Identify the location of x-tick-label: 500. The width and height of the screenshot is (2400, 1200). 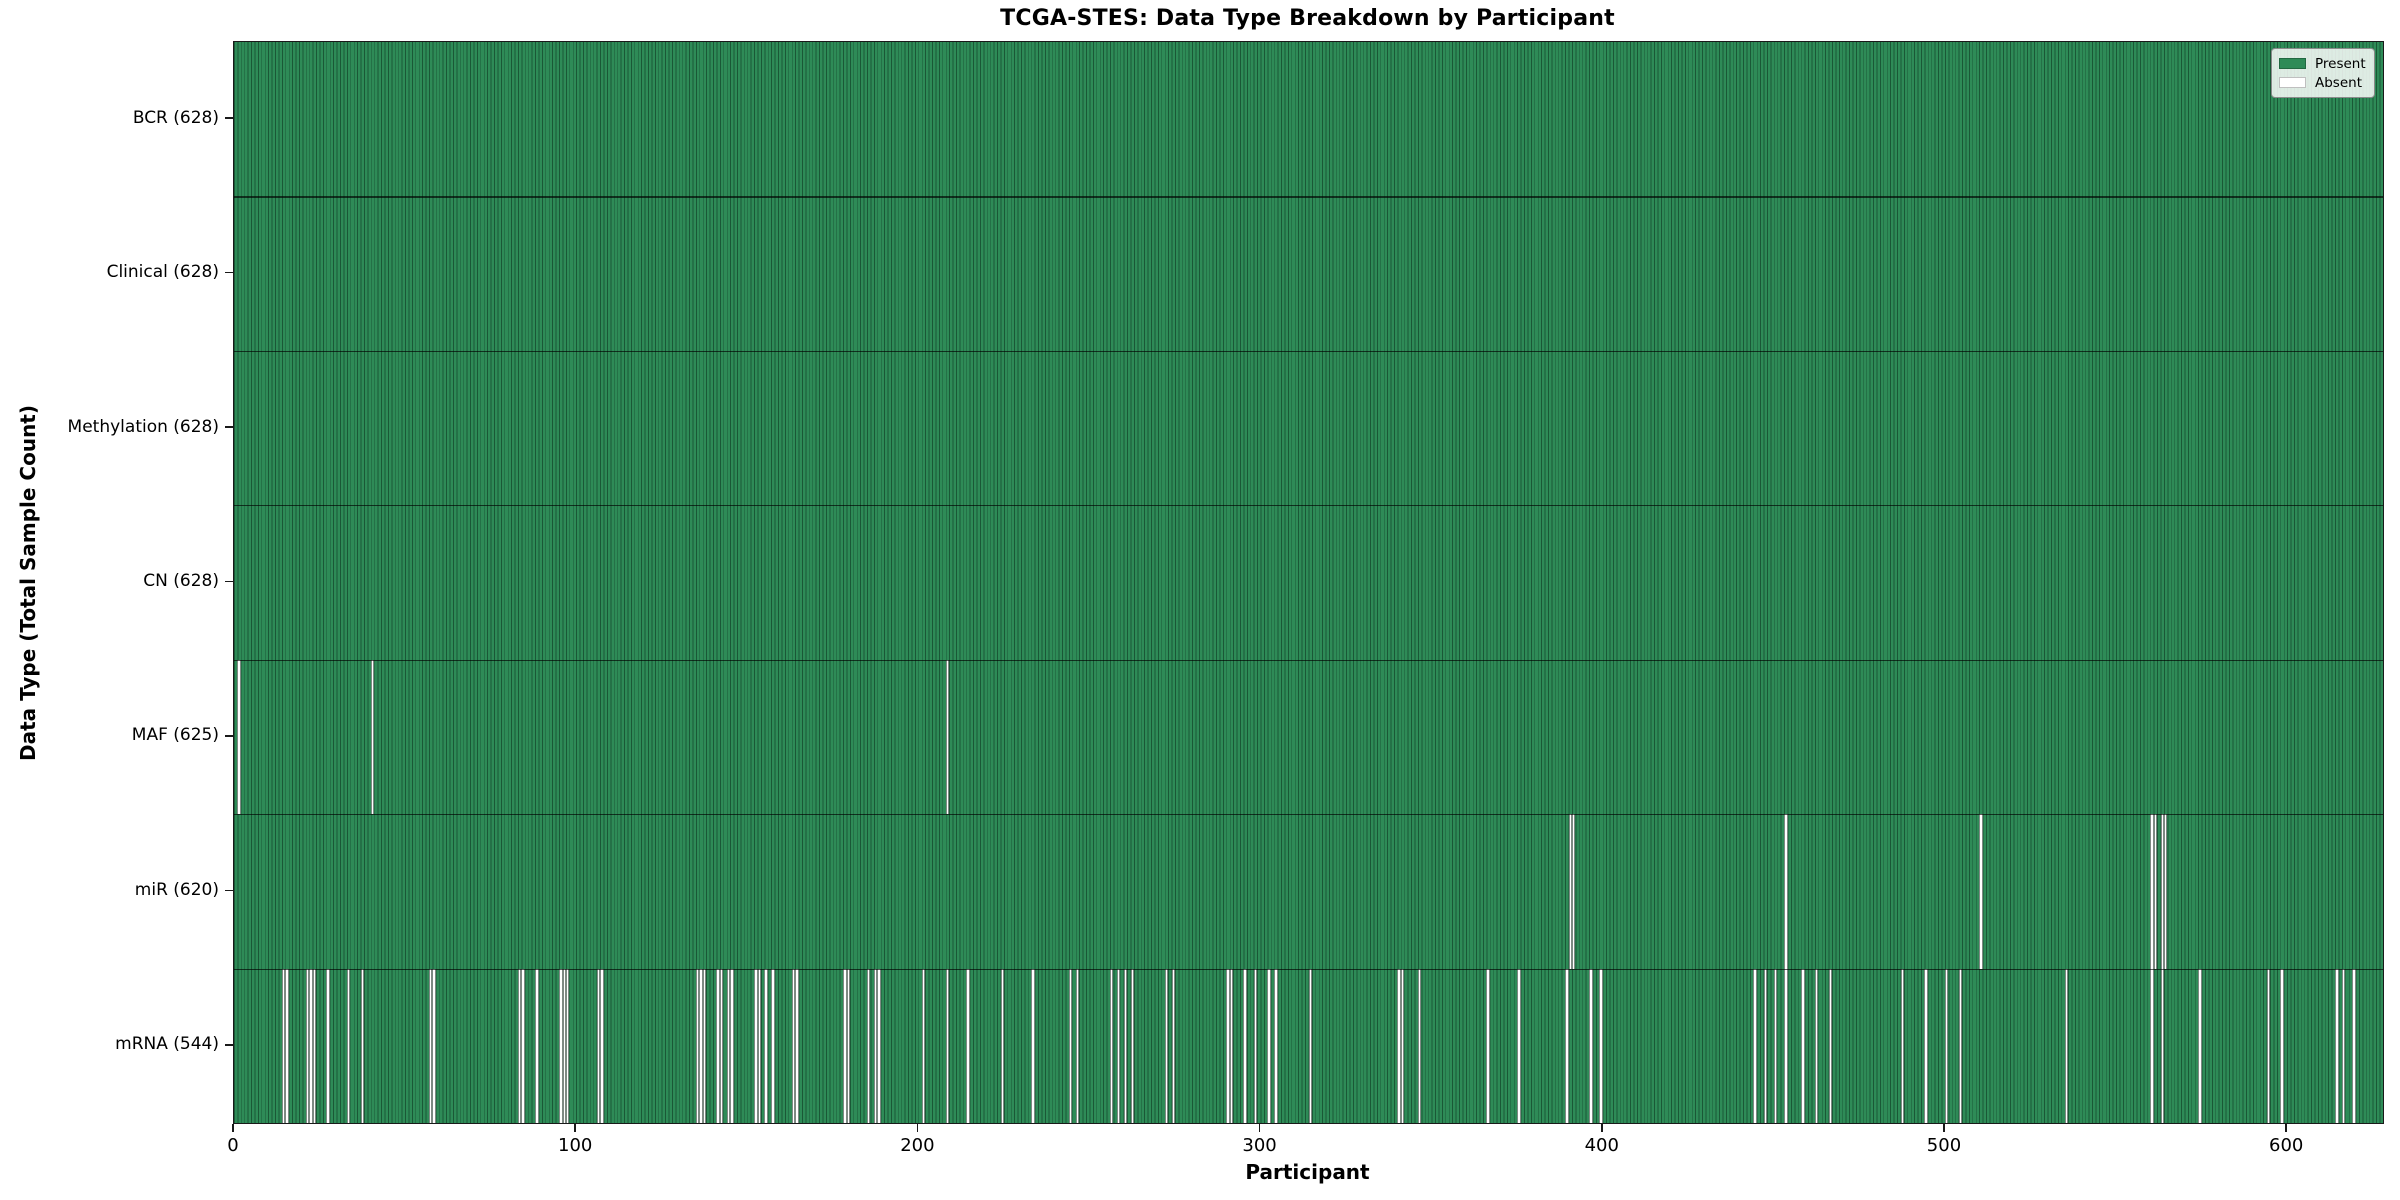
(1944, 1145).